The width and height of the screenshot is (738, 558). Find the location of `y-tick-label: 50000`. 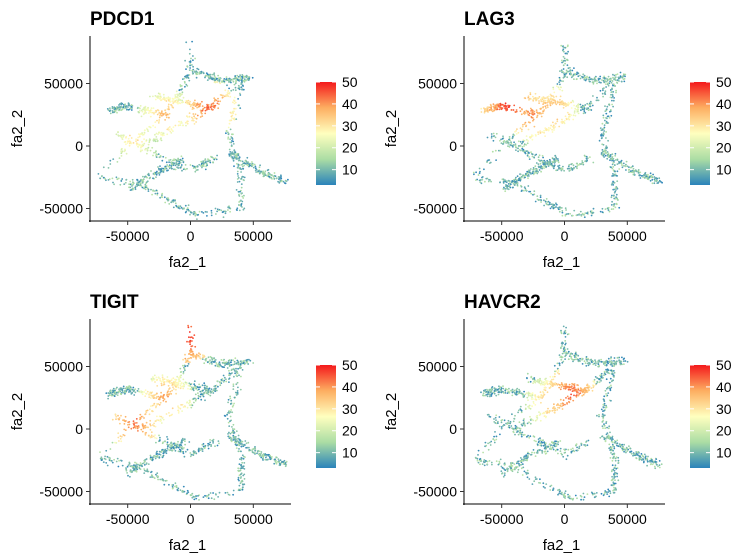

y-tick-label: 50000 is located at coordinates (437, 84).